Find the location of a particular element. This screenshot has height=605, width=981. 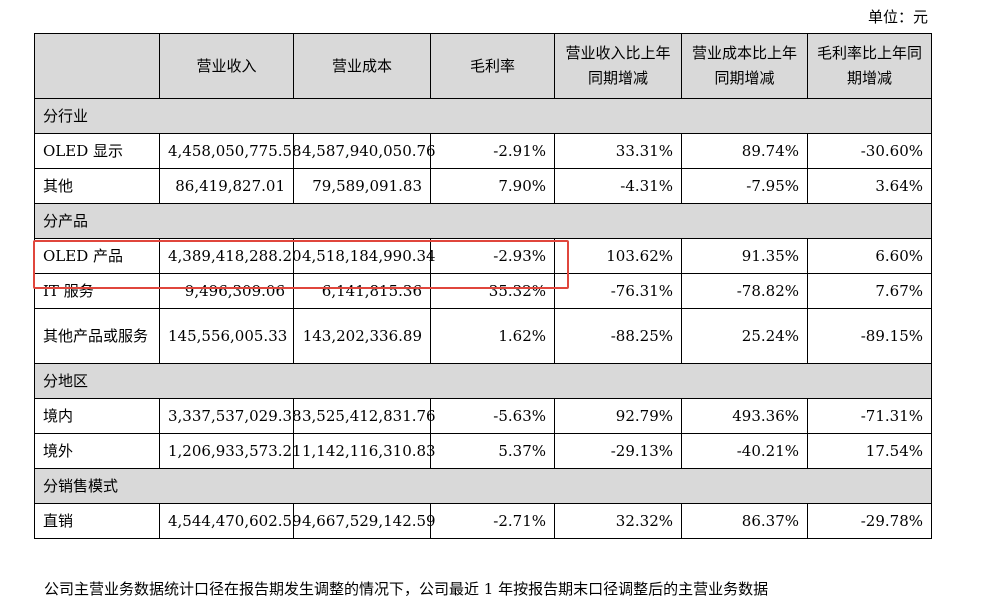

row-label: 其他产品或服务 is located at coordinates (97, 336).